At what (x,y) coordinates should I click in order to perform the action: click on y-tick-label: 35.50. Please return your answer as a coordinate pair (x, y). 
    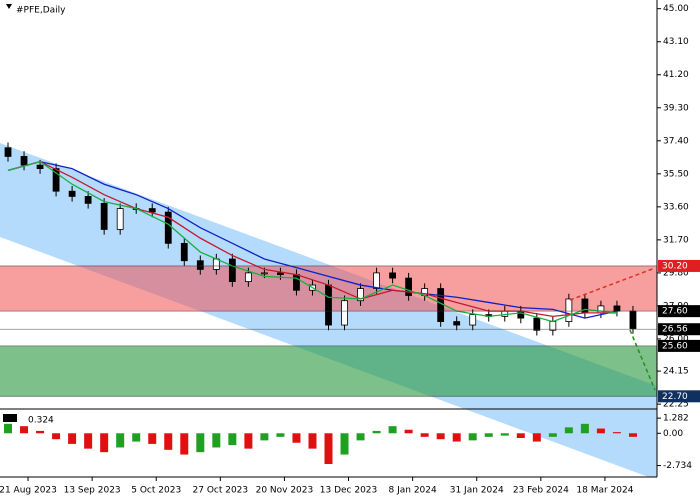
    Looking at the image, I should click on (676, 174).